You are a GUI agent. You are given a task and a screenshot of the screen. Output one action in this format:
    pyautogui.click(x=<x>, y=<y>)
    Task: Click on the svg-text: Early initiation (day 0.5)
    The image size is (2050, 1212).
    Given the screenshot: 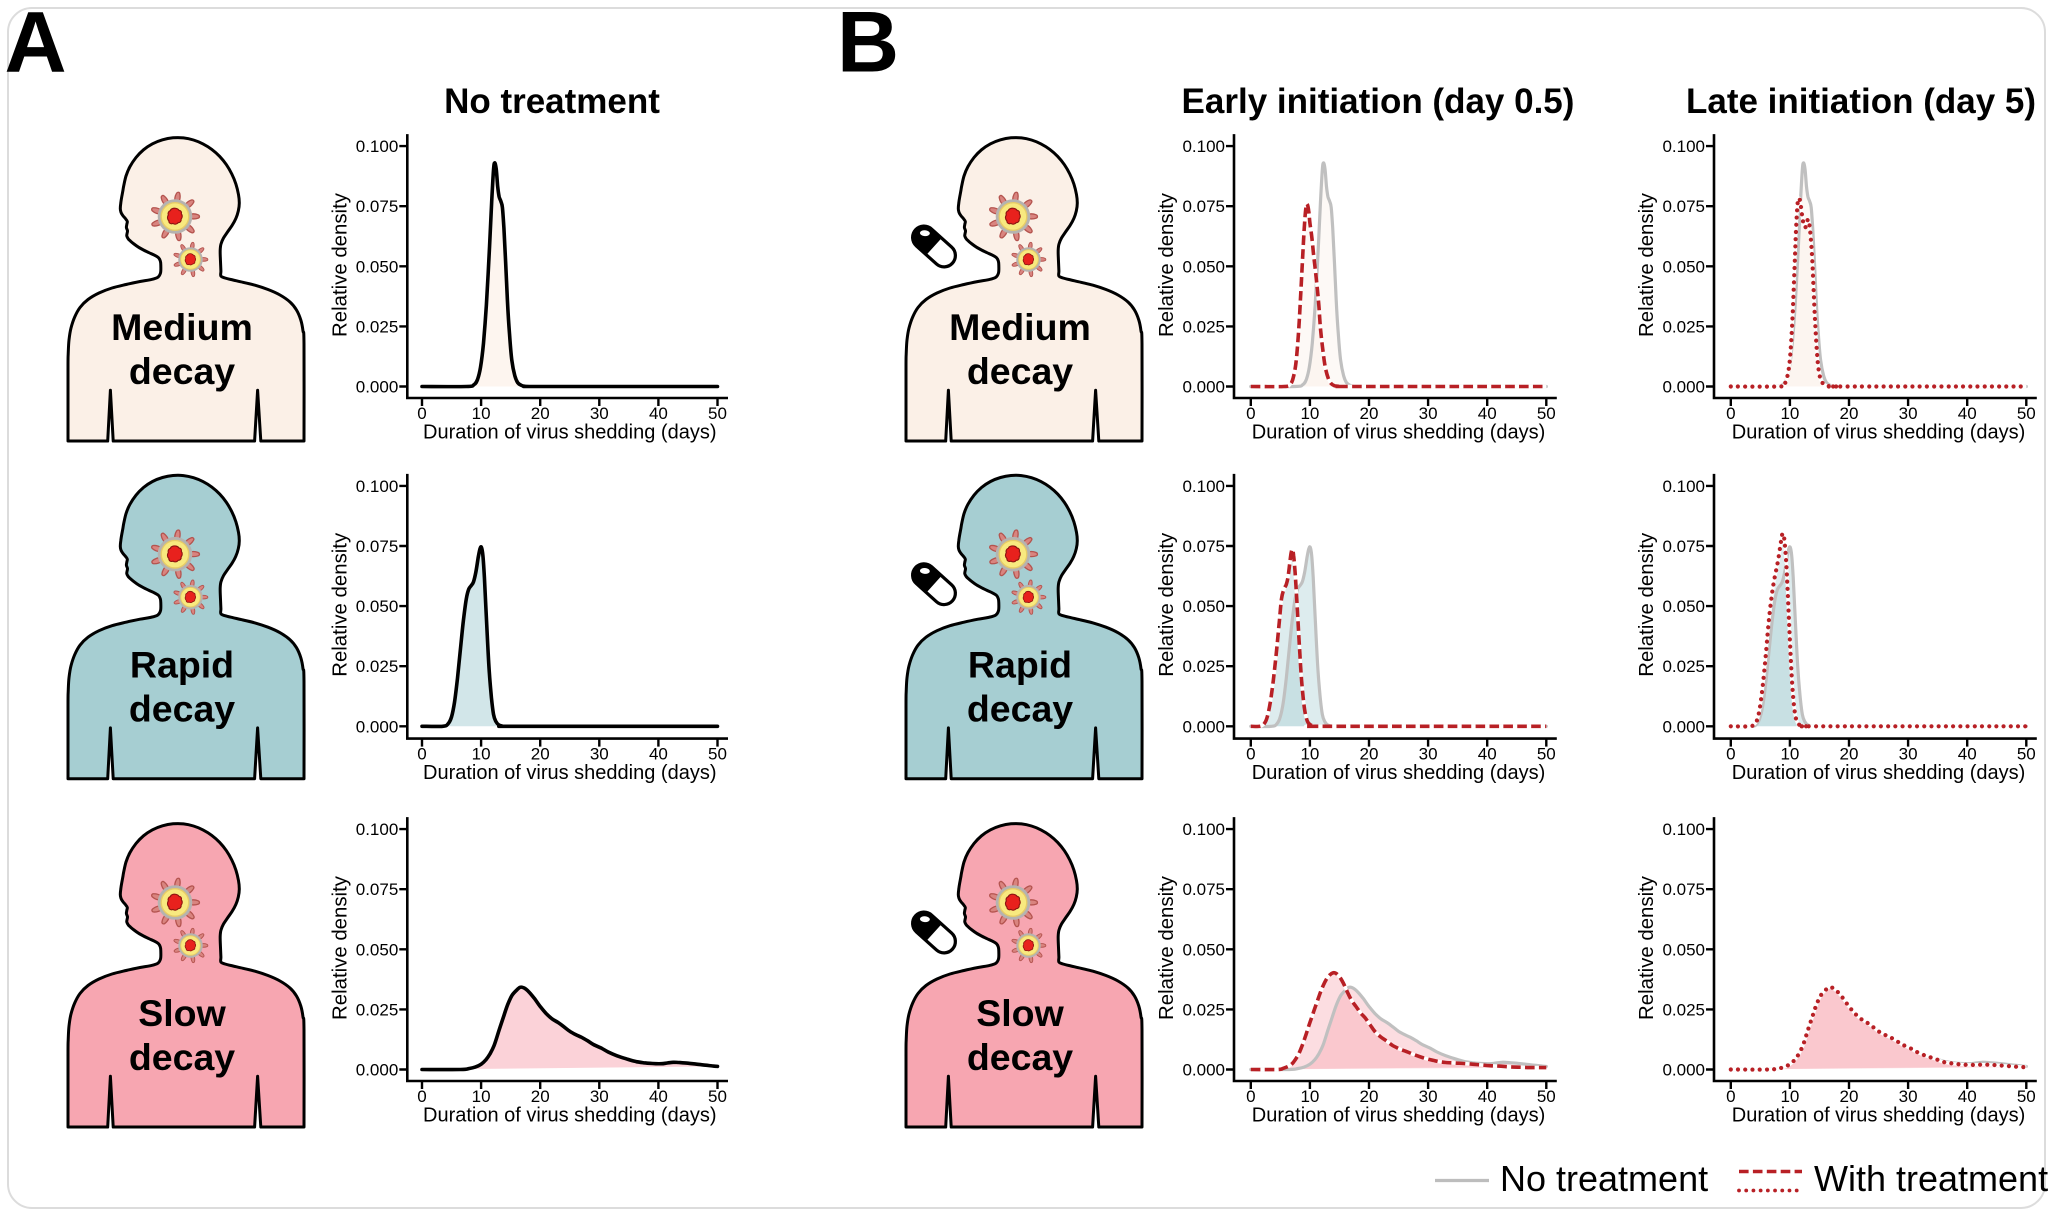 What is the action you would take?
    pyautogui.click(x=1378, y=101)
    